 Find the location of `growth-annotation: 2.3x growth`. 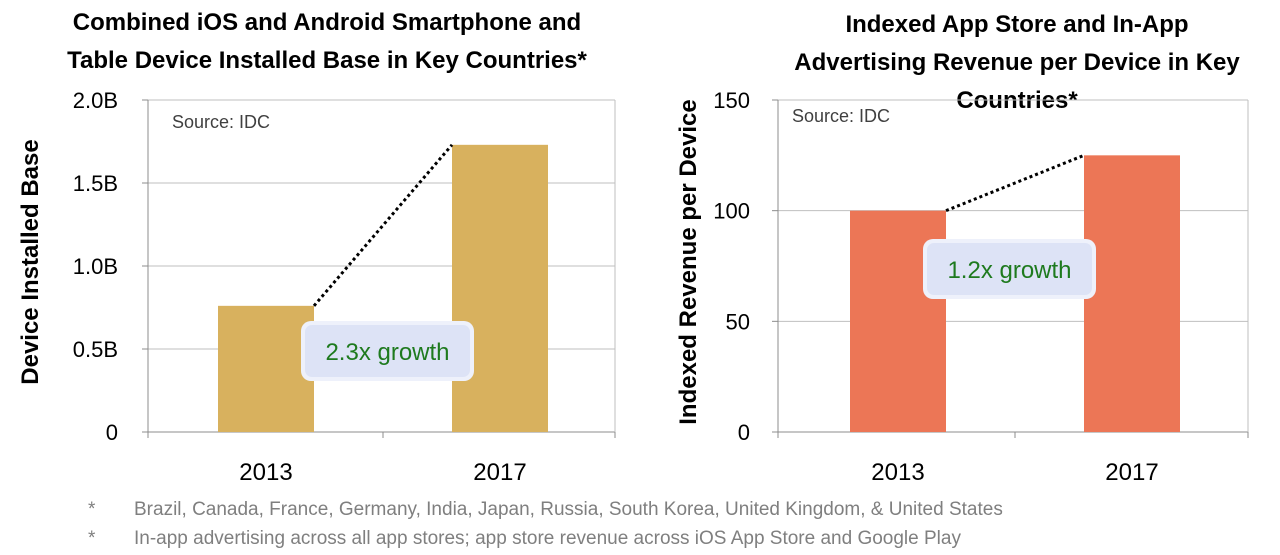

growth-annotation: 2.3x growth is located at coordinates (387, 352).